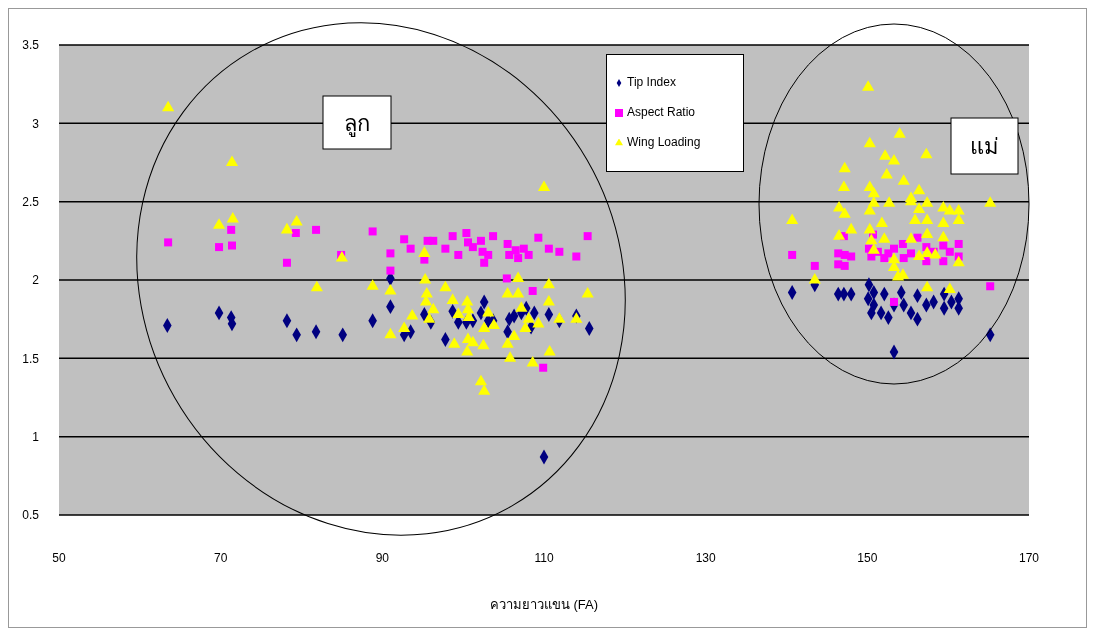 The image size is (1095, 636). Describe the element at coordinates (664, 142) in the screenshot. I see `legend-label: Wing Loading` at that location.